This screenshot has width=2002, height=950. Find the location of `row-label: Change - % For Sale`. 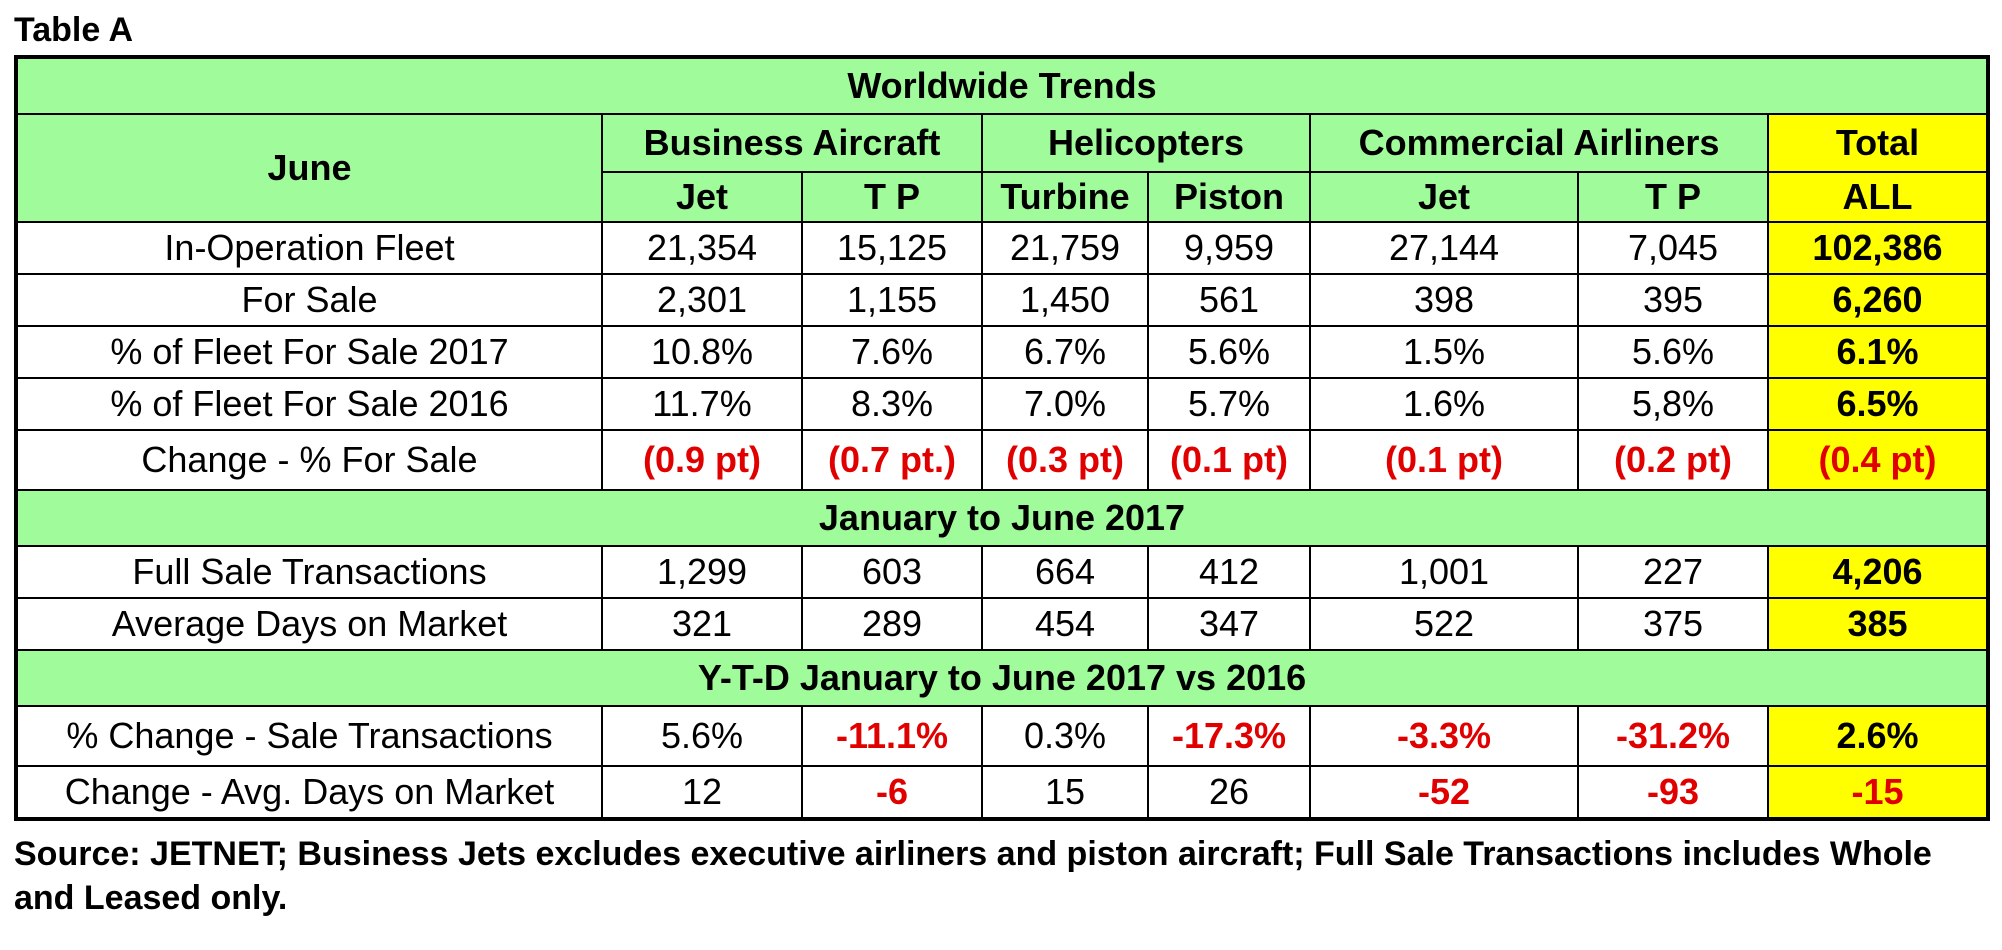

row-label: Change - % For Sale is located at coordinates (309, 460).